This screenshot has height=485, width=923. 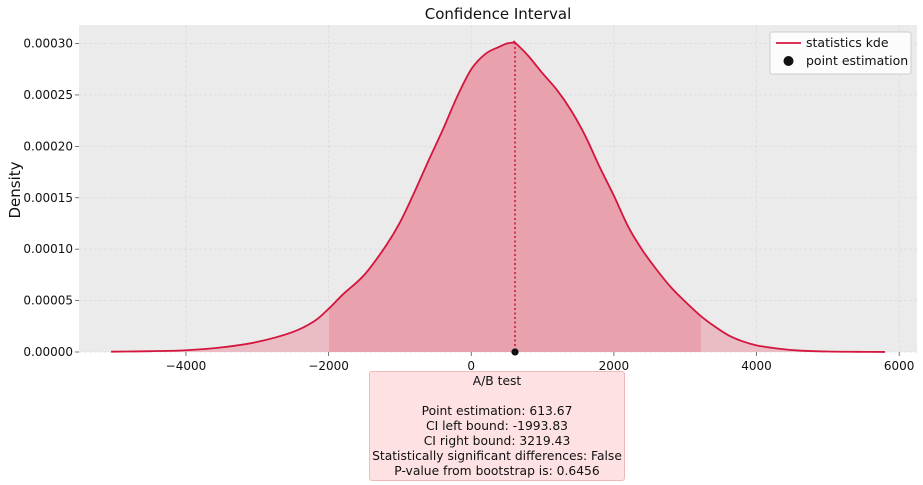 What do you see at coordinates (48, 95) in the screenshot?
I see `y-tick-label: 0.00025` at bounding box center [48, 95].